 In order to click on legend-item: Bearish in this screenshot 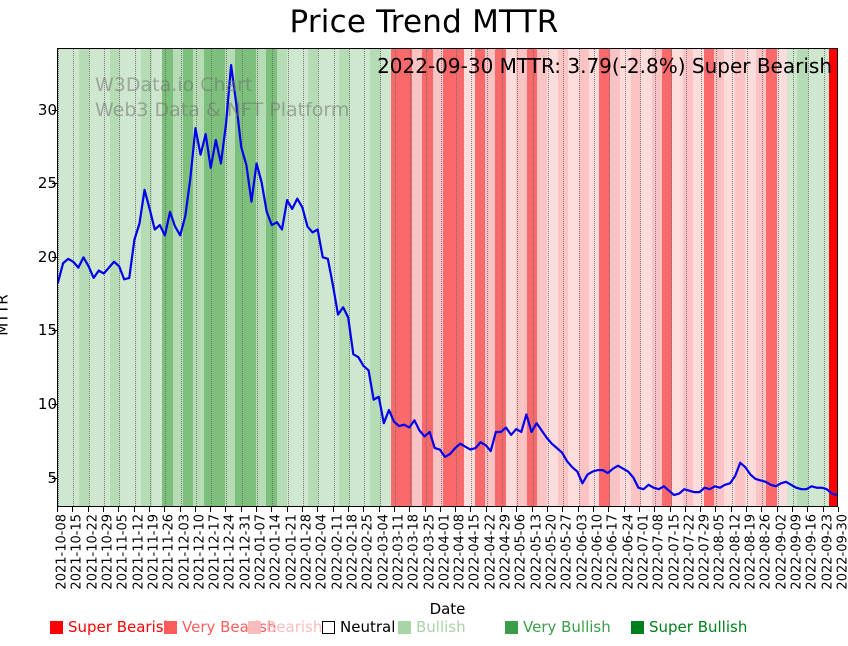, I will do `click(285, 627)`.